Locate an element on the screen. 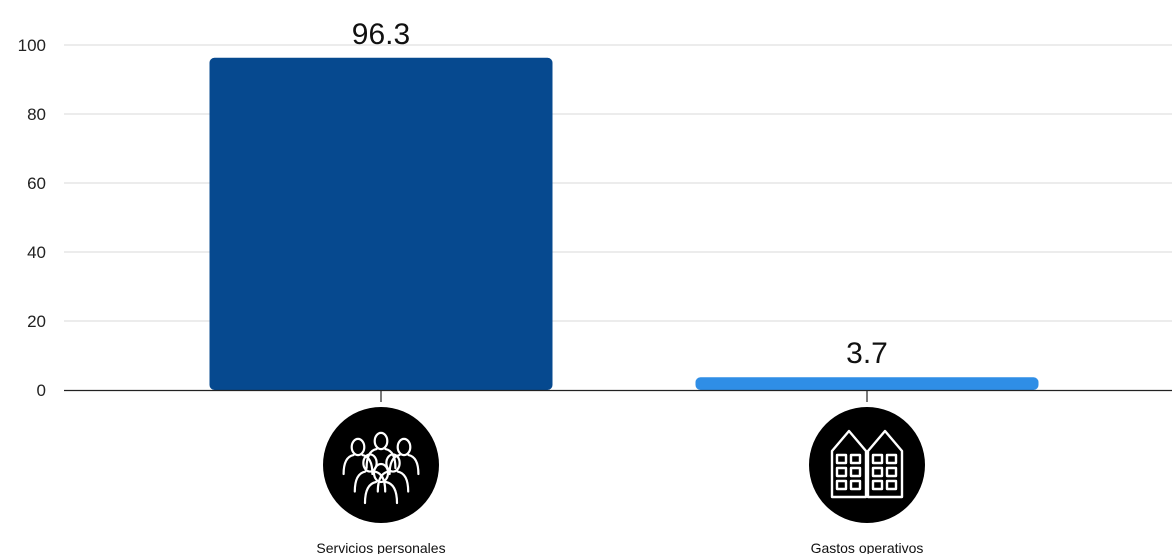 Image resolution: width=1172 pixels, height=554 pixels. category-label: Gastos operativos is located at coordinates (867, 547).